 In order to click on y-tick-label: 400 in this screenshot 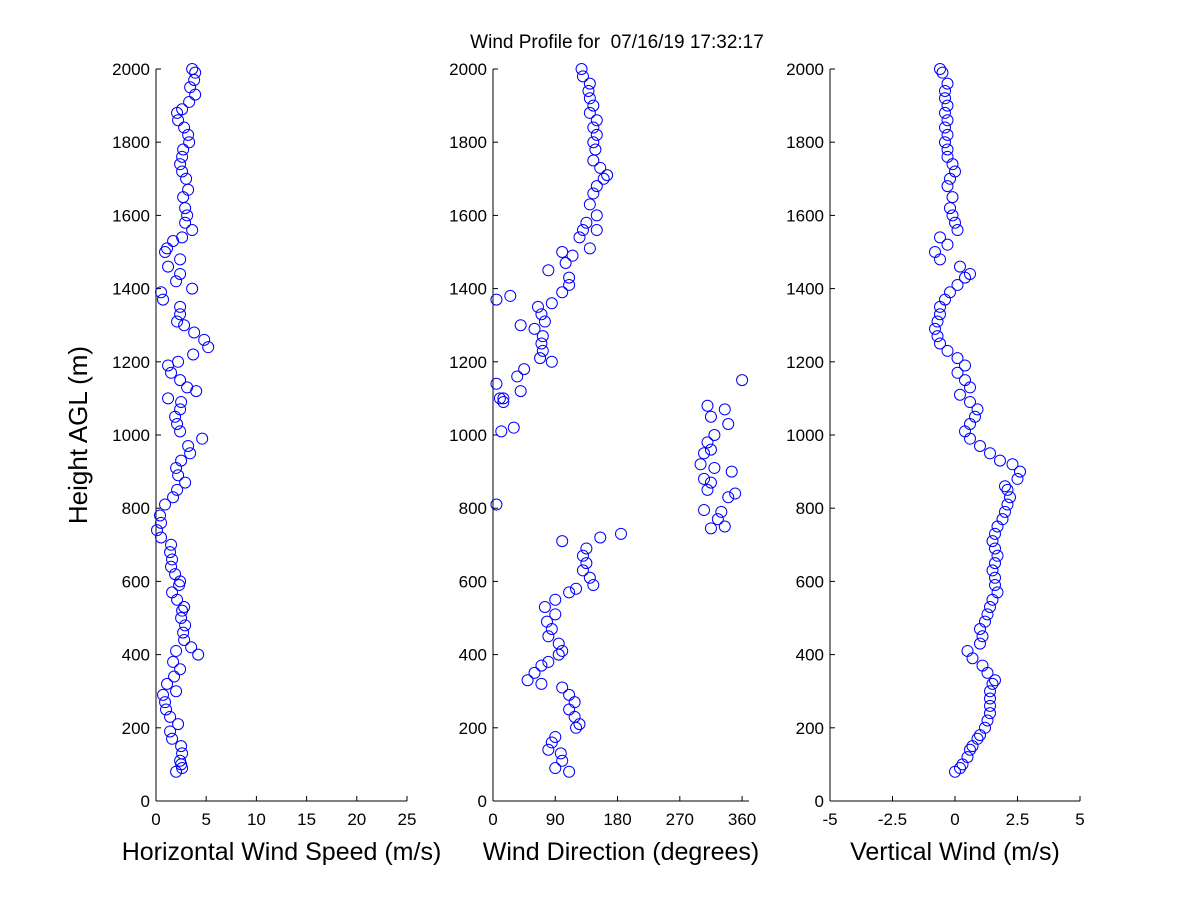, I will do `click(473, 655)`.